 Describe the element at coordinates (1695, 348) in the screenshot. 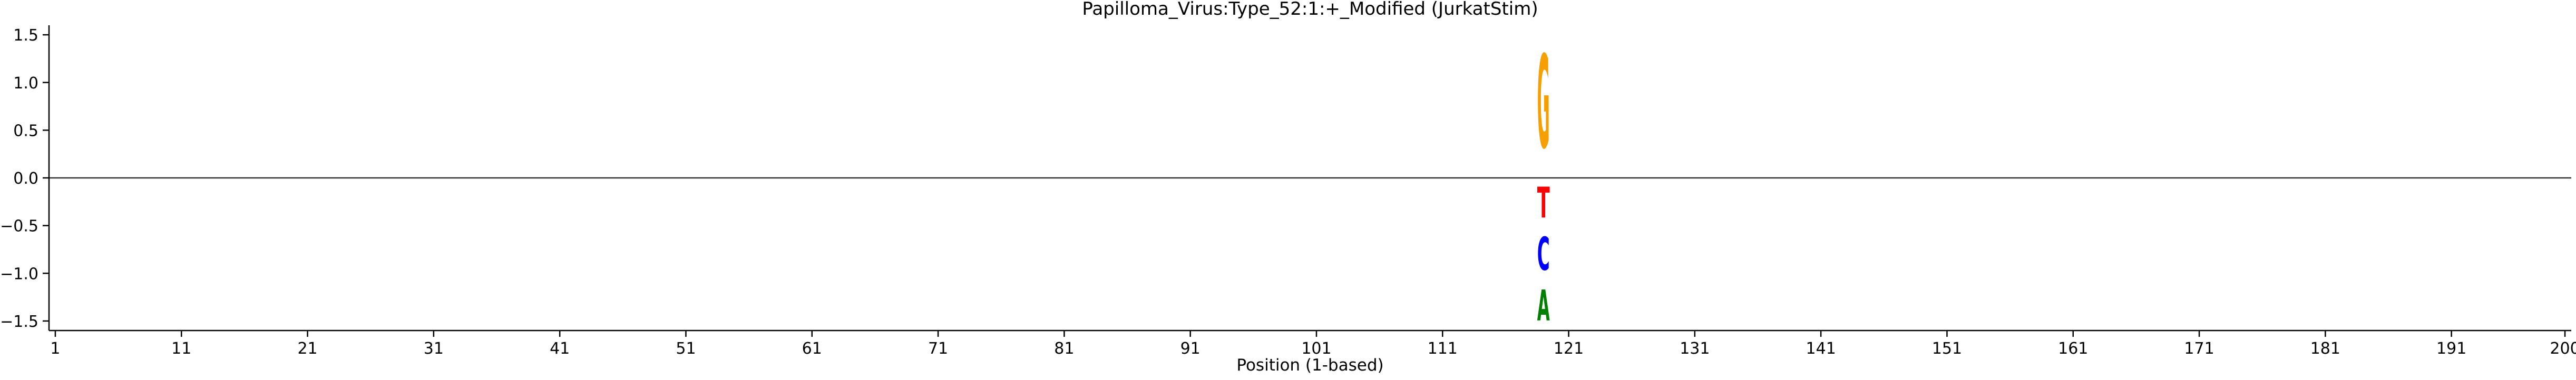

I see `x-tick-label: 131` at that location.